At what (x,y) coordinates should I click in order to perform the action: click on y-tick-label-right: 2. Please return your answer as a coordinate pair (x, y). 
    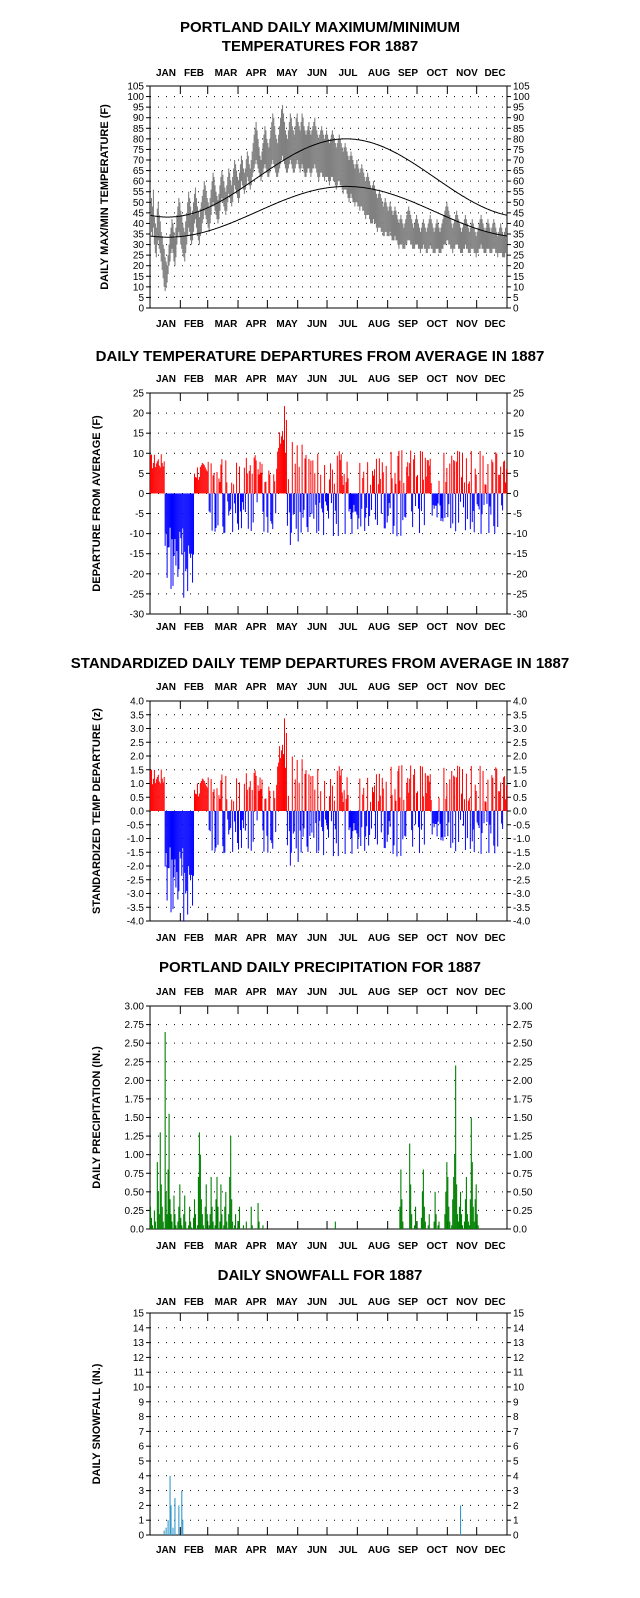
    Looking at the image, I should click on (516, 1506).